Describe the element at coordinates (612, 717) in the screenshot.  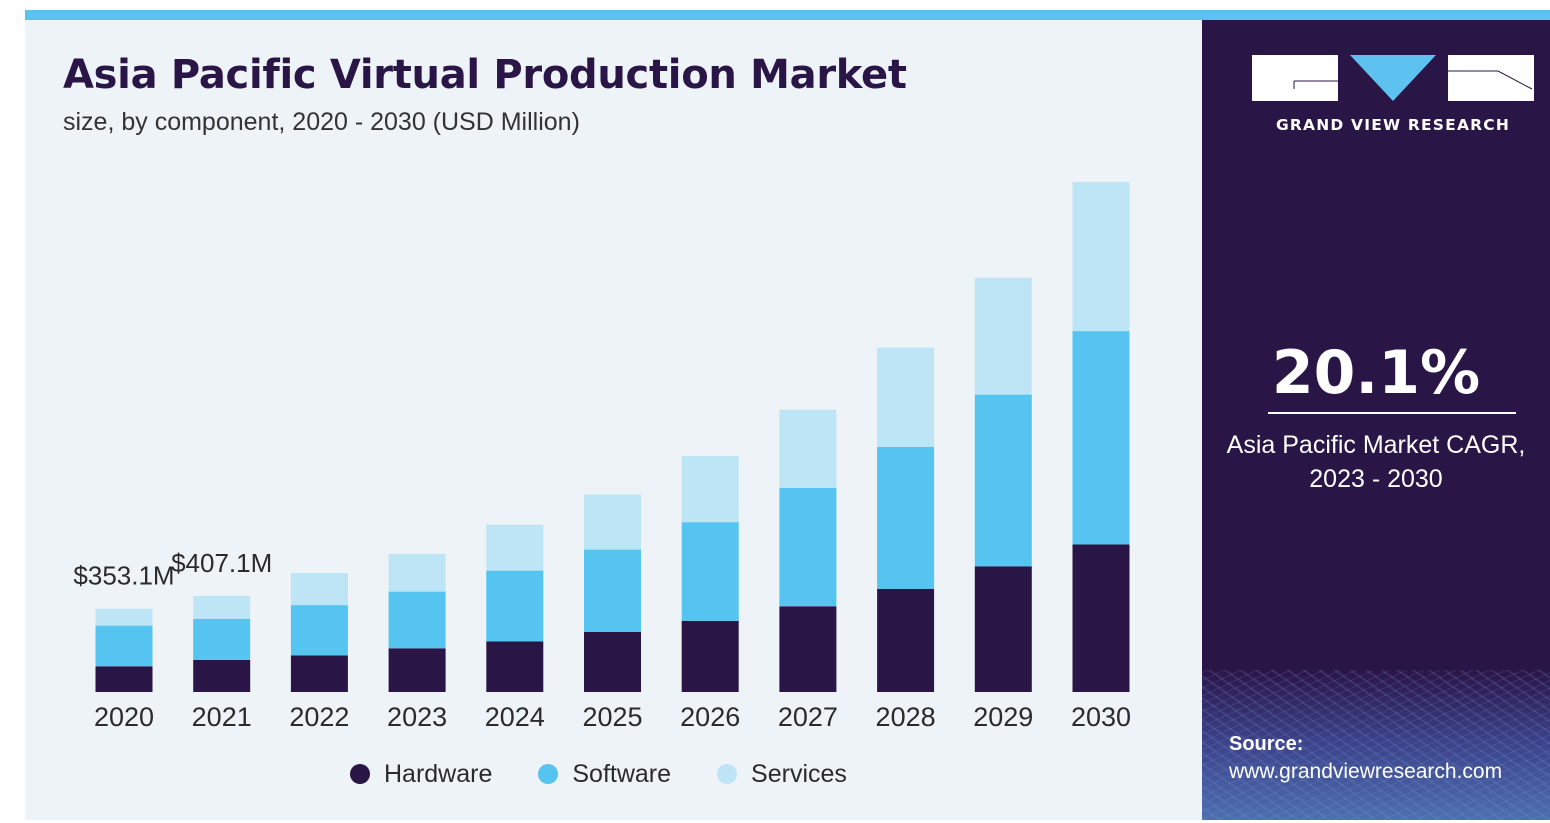
I see `x-tick-label-2025: 2025` at that location.